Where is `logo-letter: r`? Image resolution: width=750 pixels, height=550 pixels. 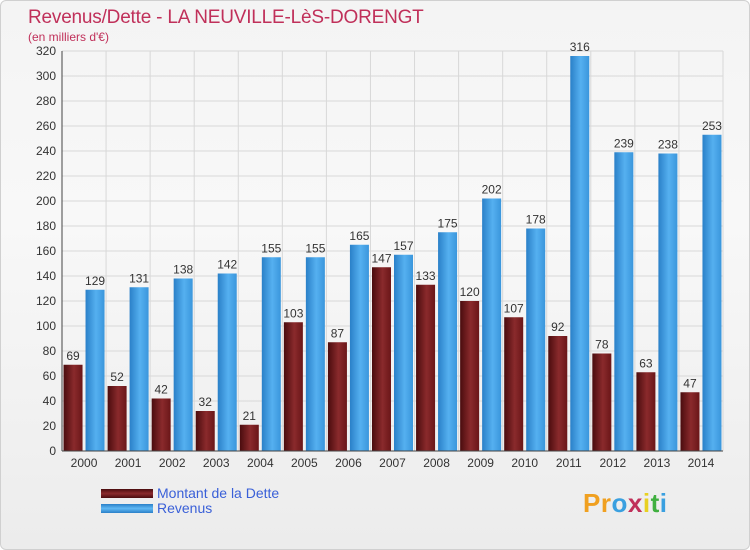 logo-letter: r is located at coordinates (606, 503).